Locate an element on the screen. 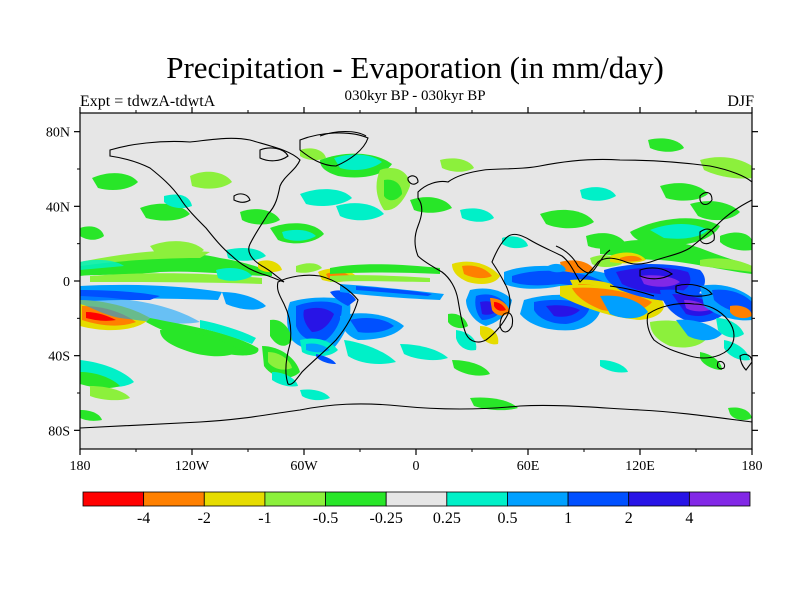 The image size is (800, 600). lat-tick-label: 40N is located at coordinates (58, 207).